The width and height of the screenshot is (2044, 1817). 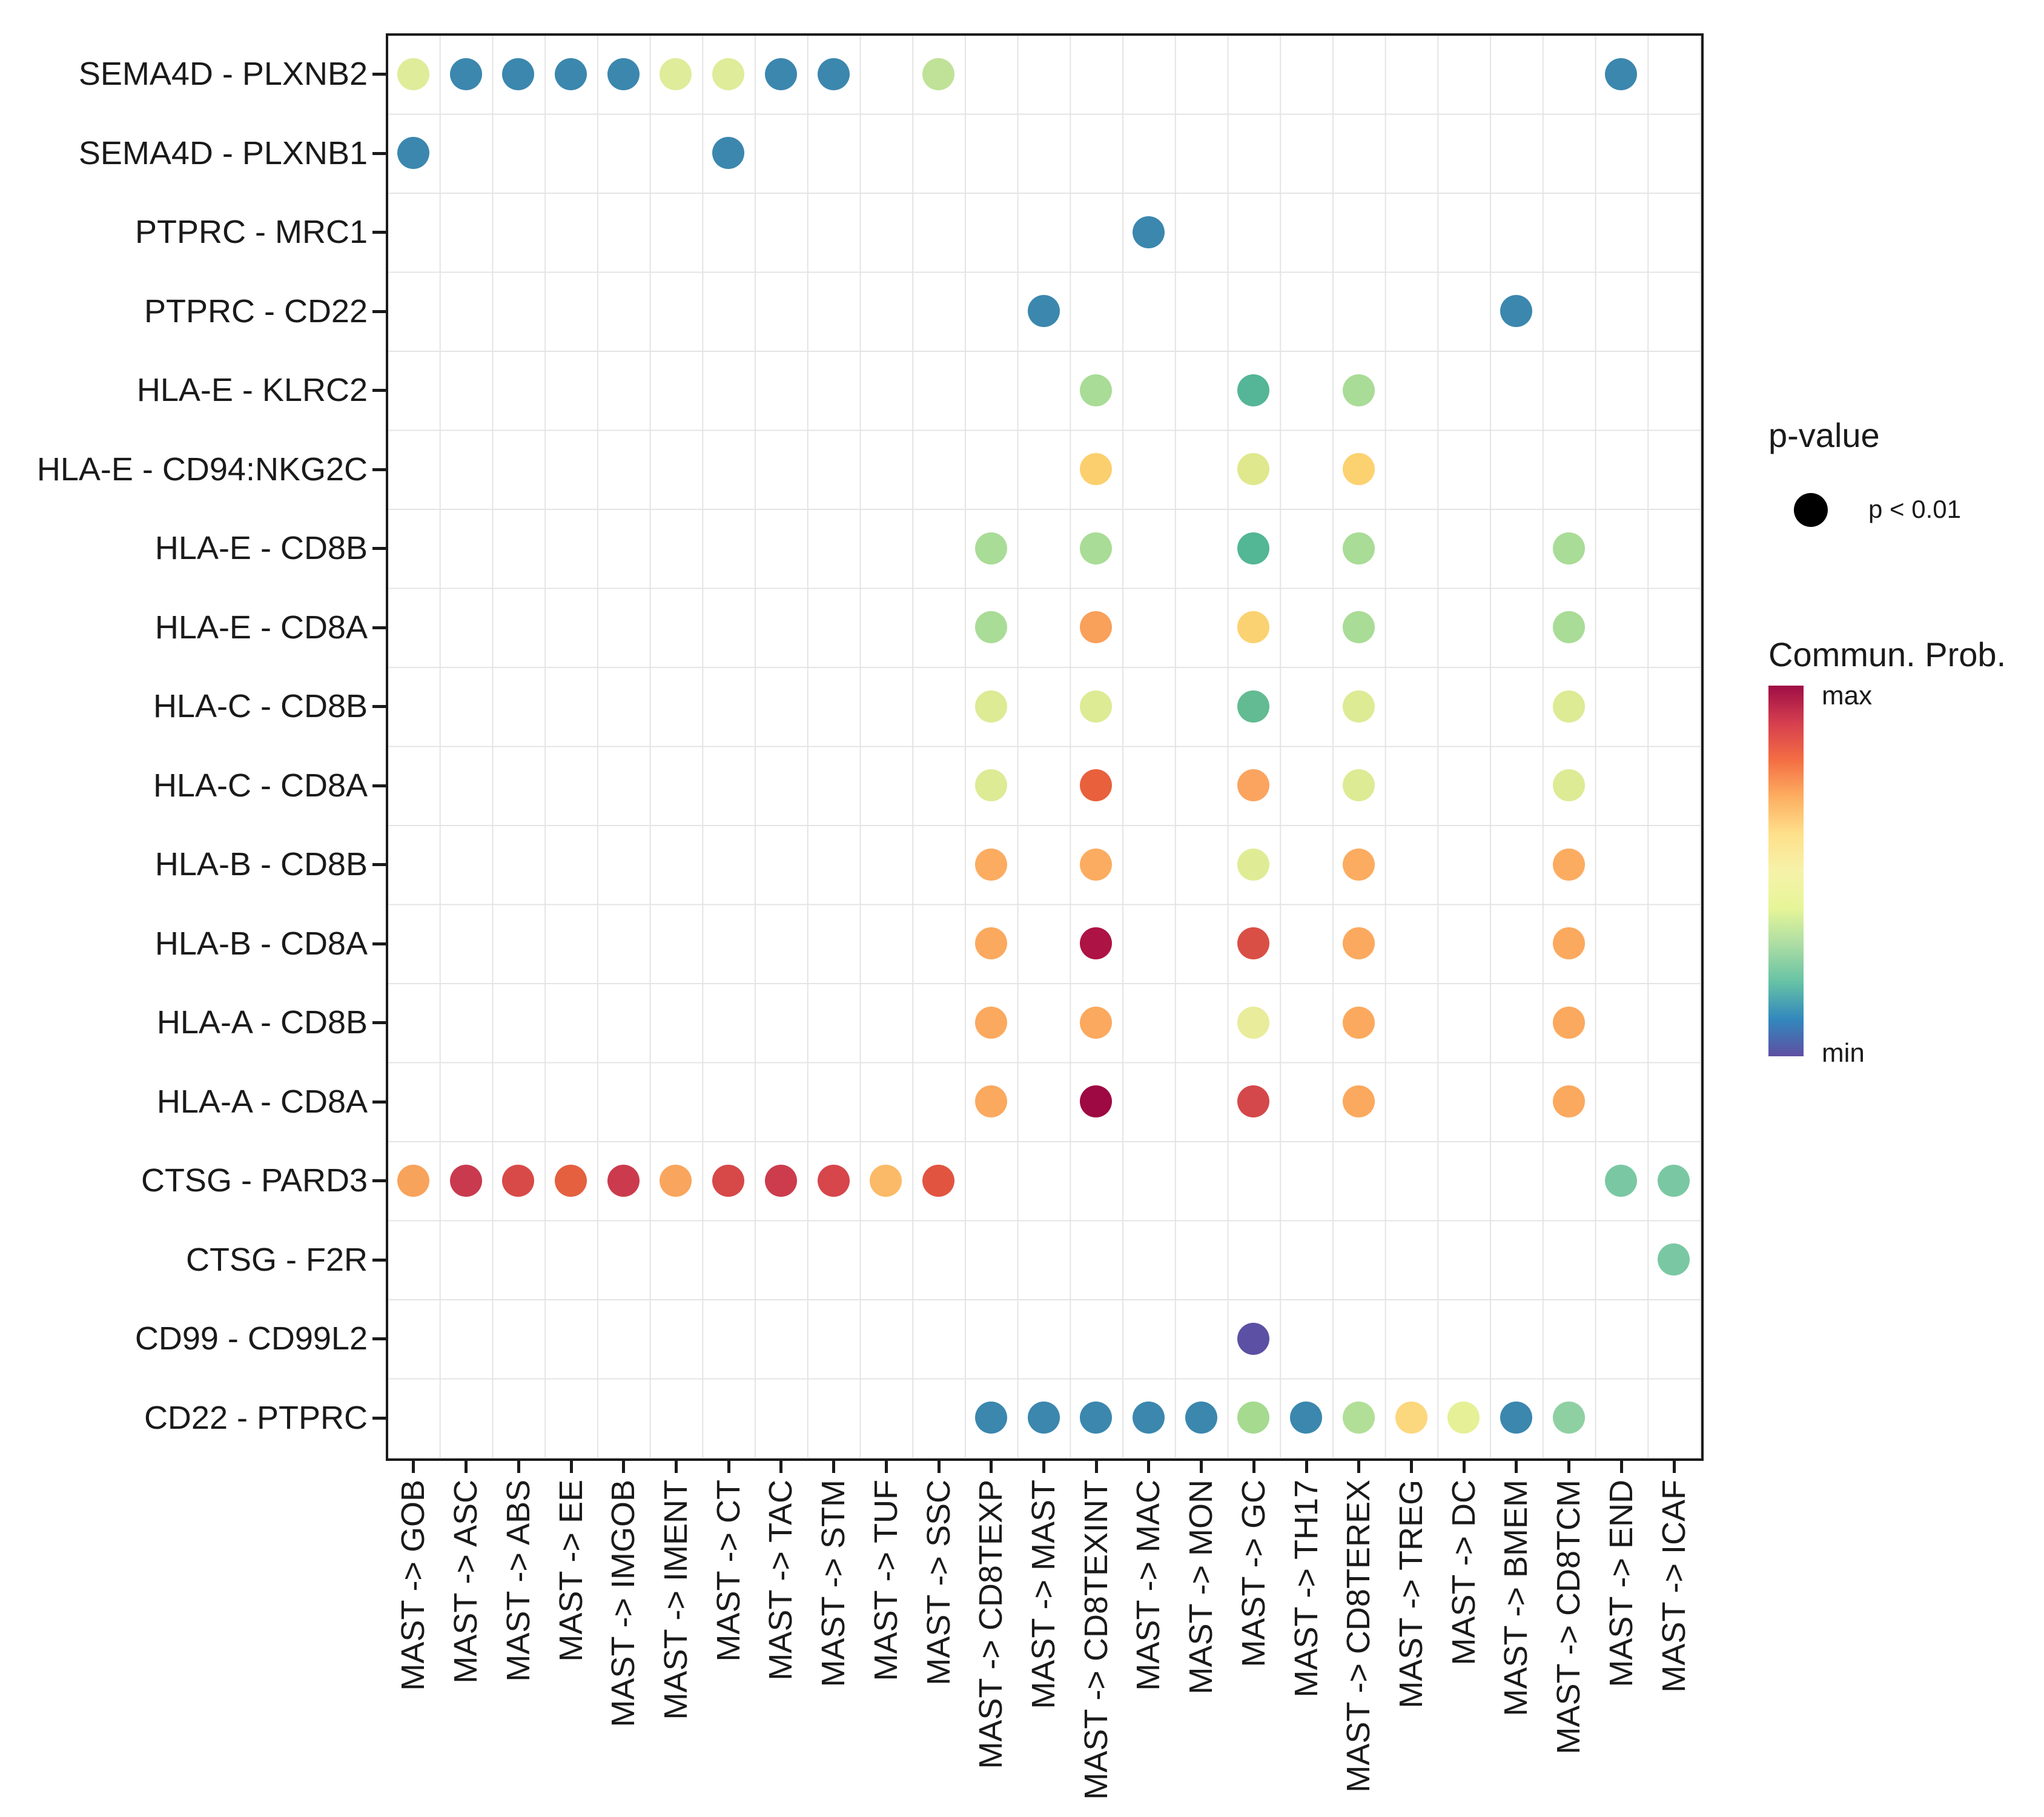 I want to click on x-axis-label: MAST -> CD8TEREX, so click(x=1358, y=1637).